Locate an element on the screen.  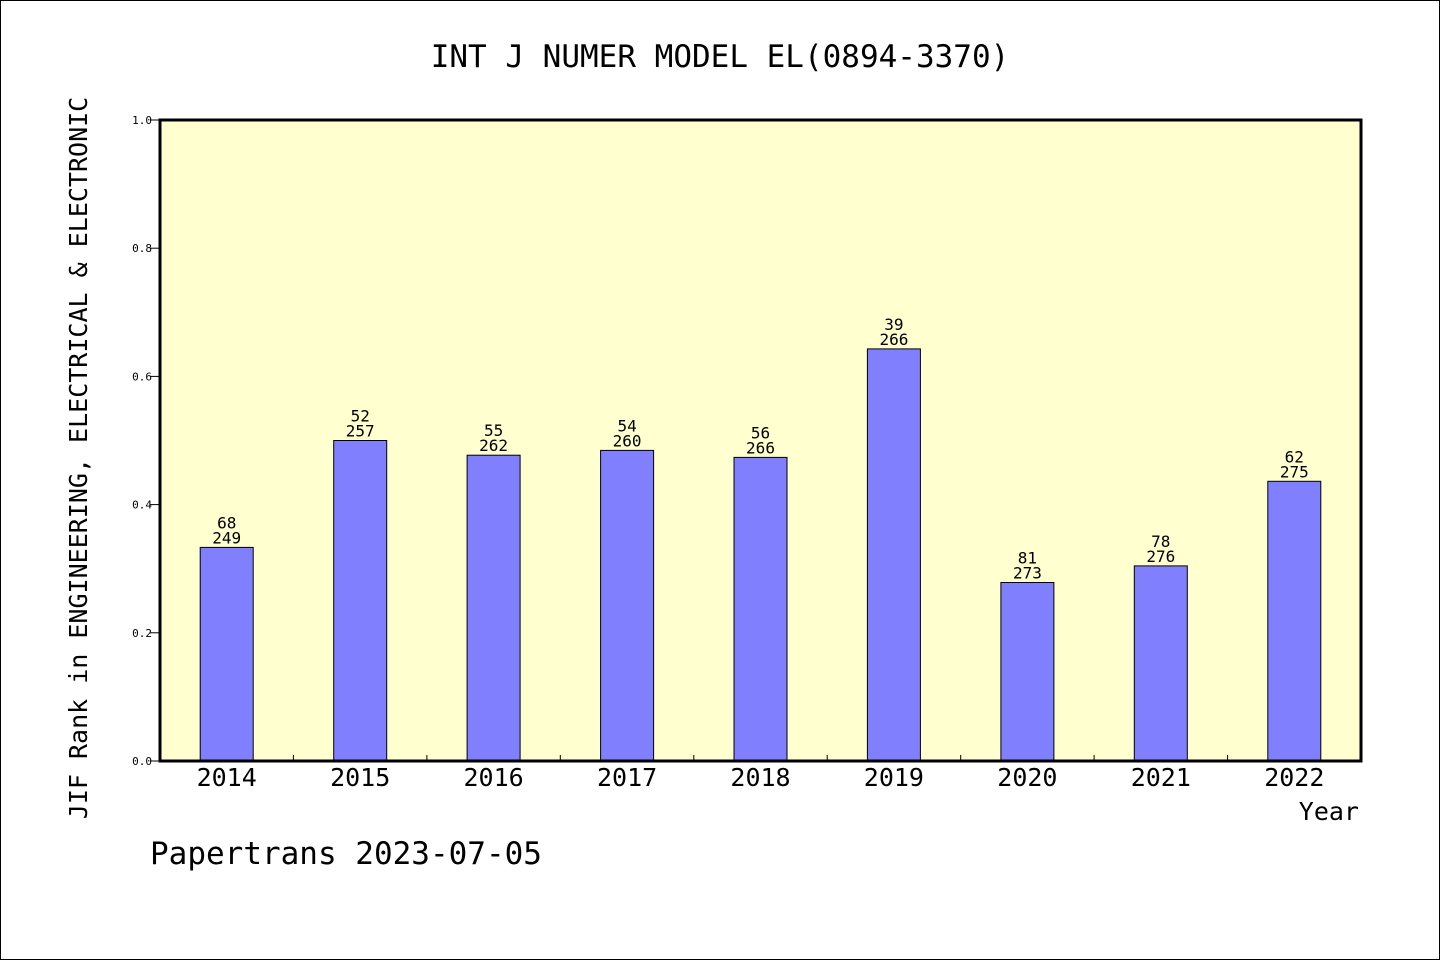
y-tick-label: 0.6 is located at coordinates (142, 376).